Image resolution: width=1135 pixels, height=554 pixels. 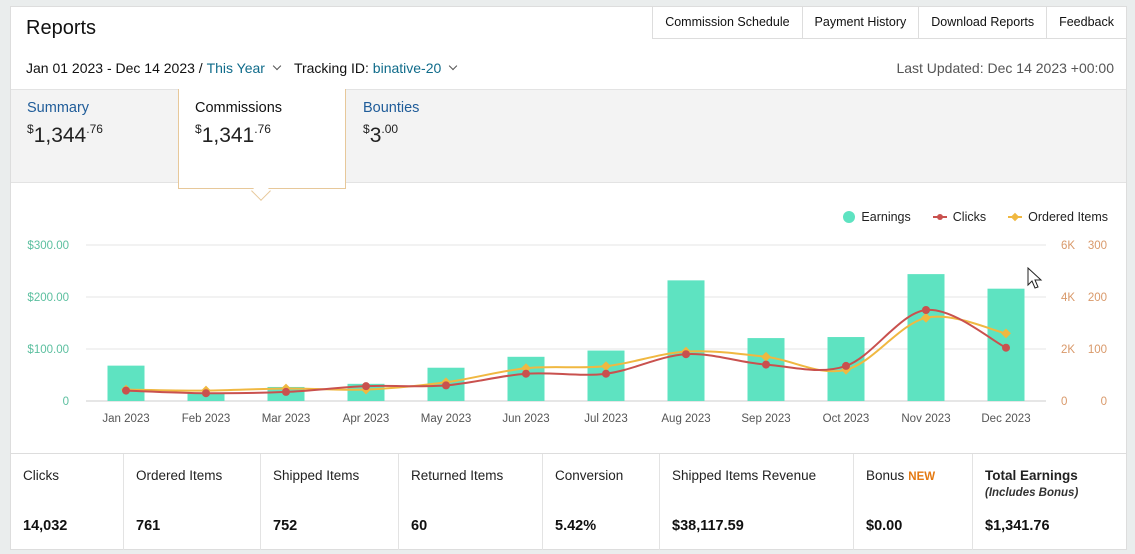 What do you see at coordinates (1068, 217) in the screenshot?
I see `legend-ordered-label: Ordered Items` at bounding box center [1068, 217].